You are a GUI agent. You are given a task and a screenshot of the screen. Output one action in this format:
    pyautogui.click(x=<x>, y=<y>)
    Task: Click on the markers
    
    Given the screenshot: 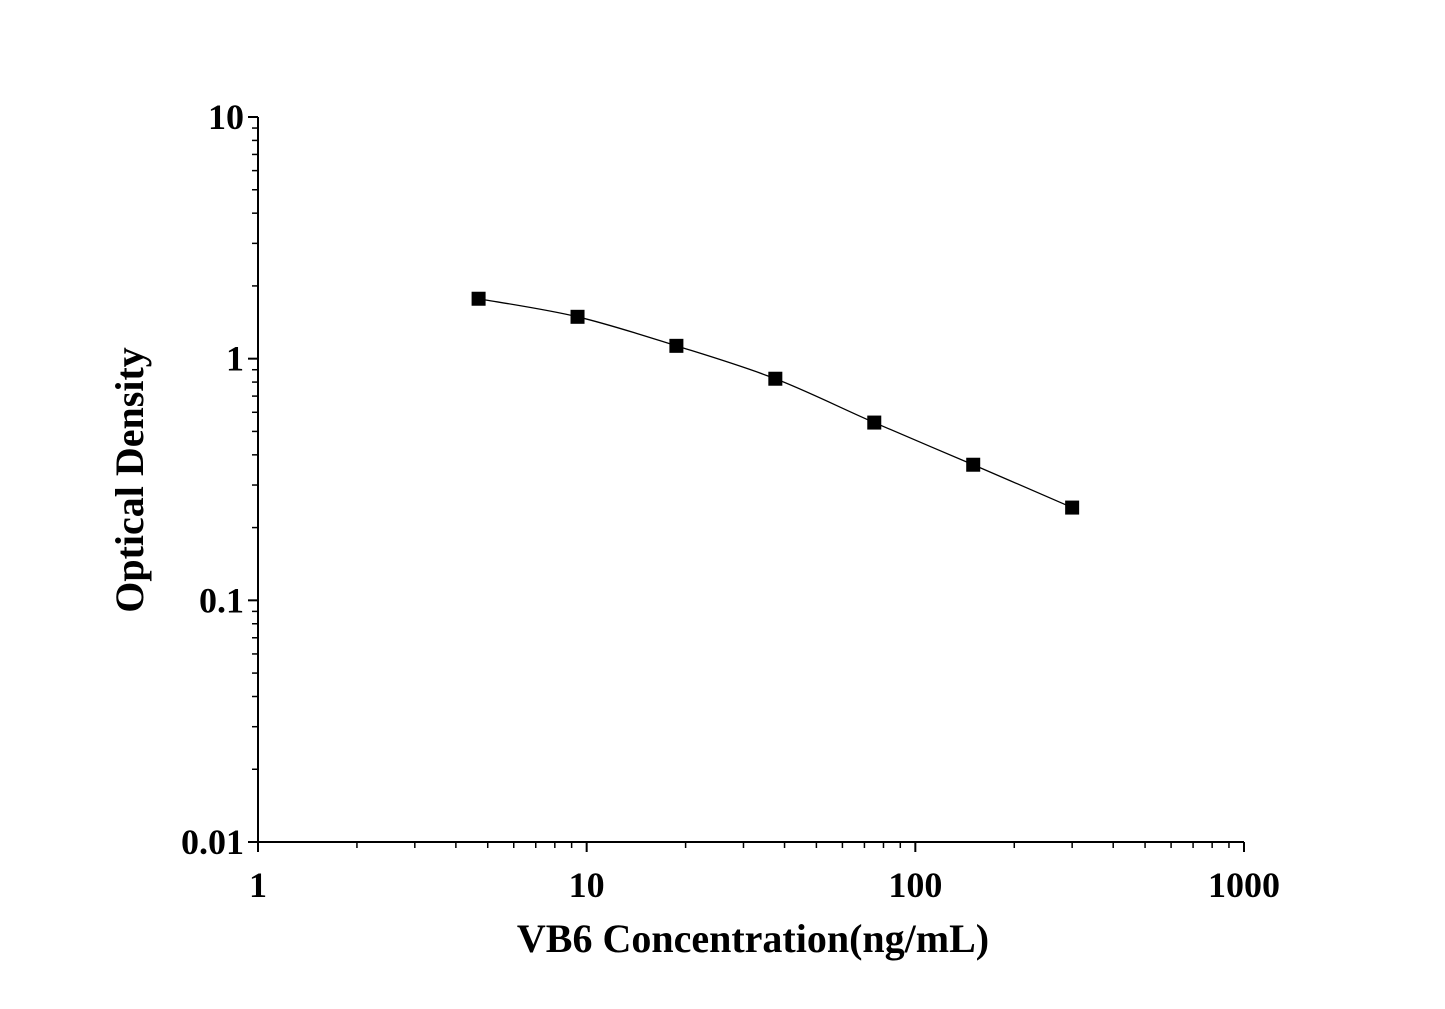 What is the action you would take?
    pyautogui.click(x=775, y=403)
    